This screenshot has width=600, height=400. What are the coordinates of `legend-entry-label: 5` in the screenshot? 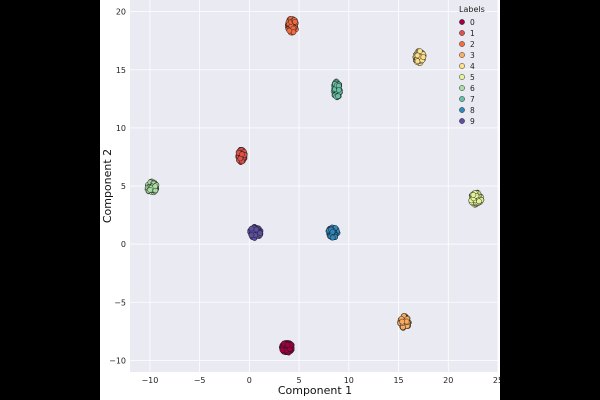 It's located at (472, 77).